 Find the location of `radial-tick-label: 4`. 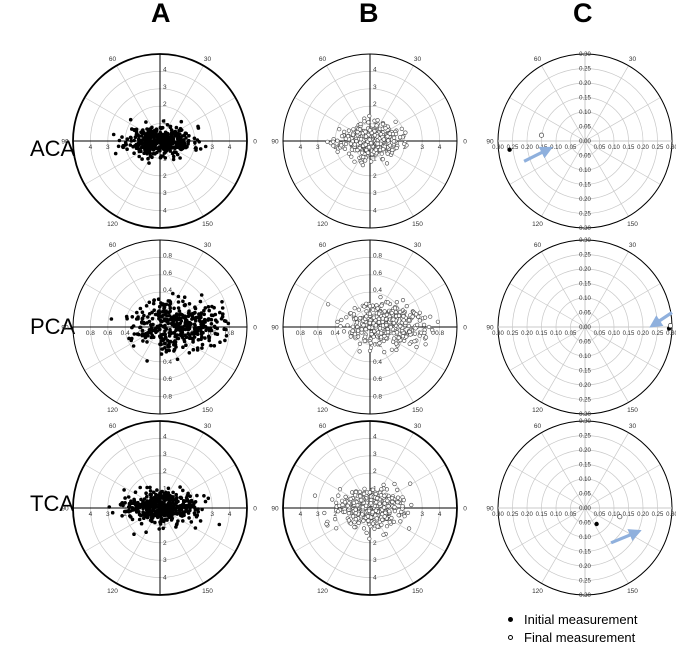

radial-tick-label: 4 is located at coordinates (230, 514).